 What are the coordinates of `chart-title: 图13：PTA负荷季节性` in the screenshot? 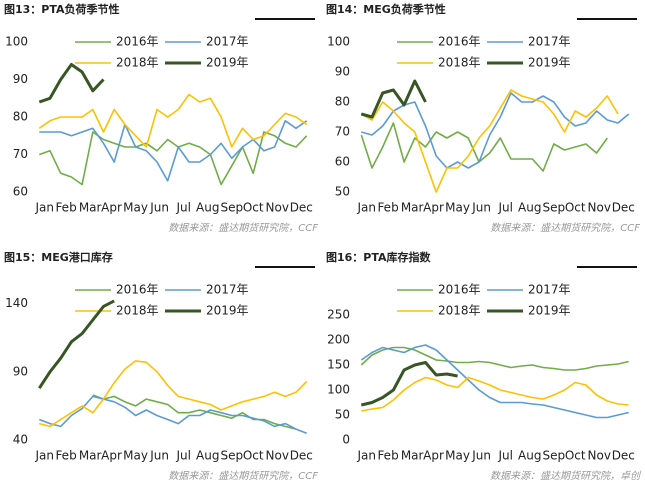 It's located at (62, 9).